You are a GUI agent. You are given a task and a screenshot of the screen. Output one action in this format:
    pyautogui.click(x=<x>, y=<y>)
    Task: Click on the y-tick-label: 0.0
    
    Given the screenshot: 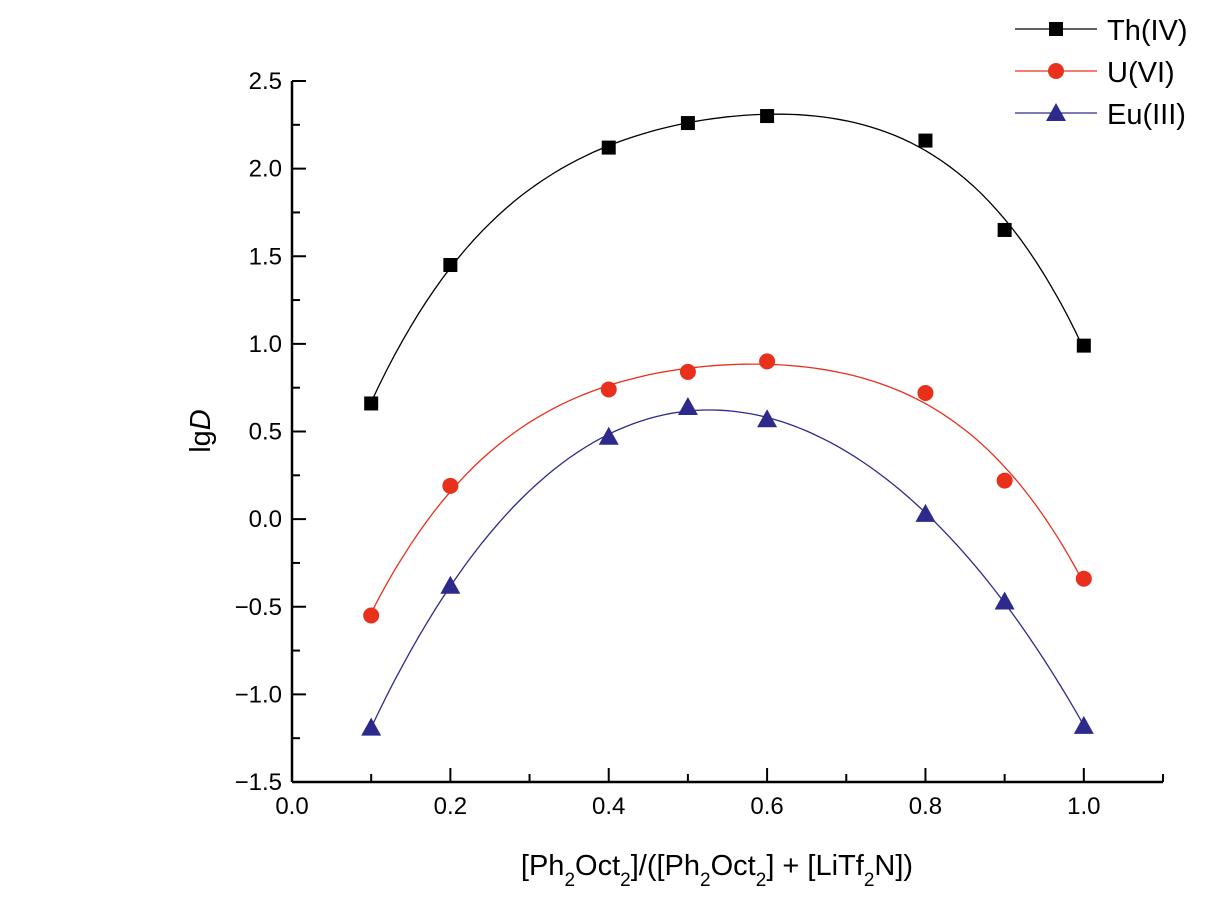 What is the action you would take?
    pyautogui.click(x=265, y=519)
    